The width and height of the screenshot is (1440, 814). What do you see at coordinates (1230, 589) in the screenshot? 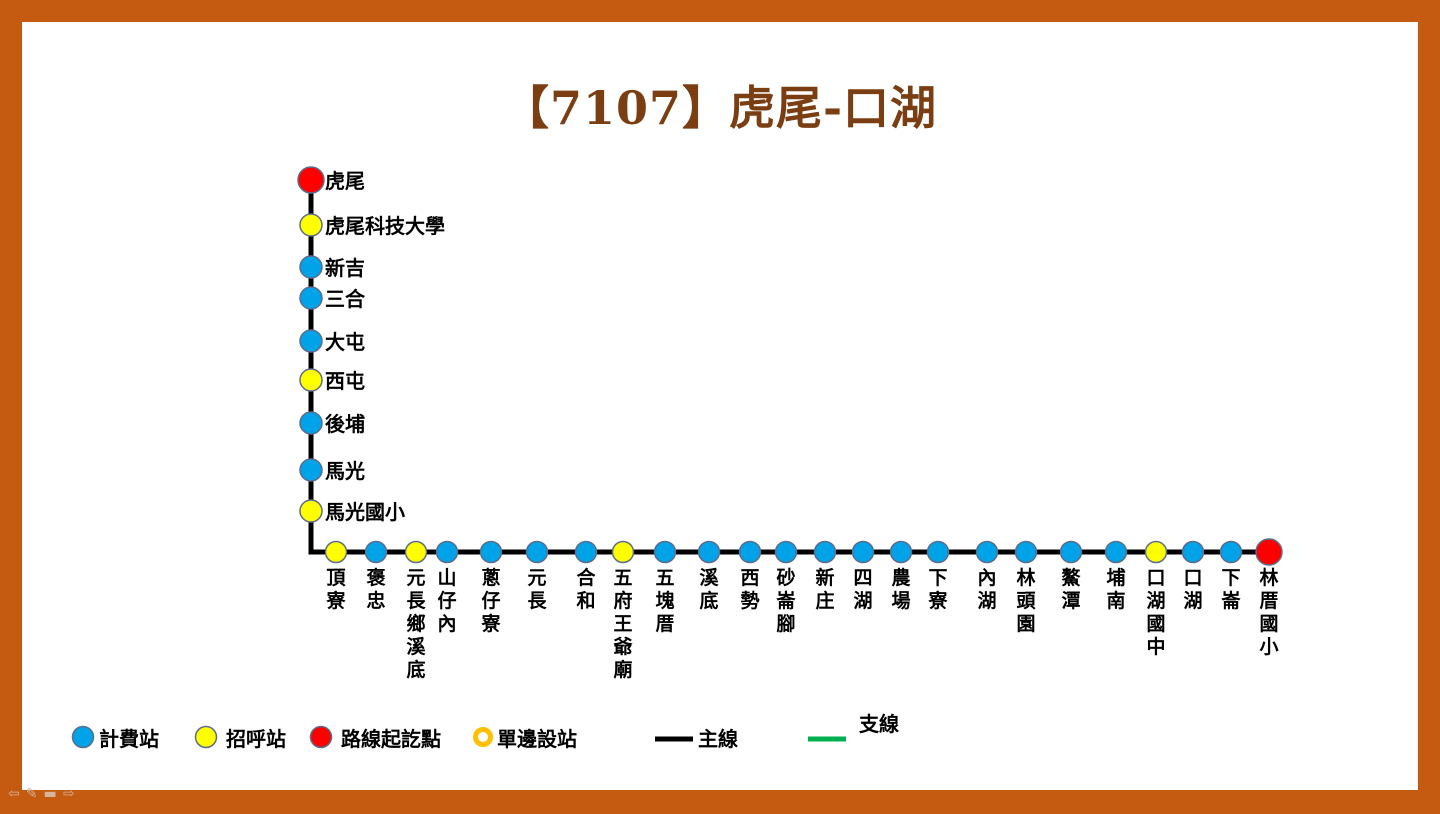
I see `stop-label: 下崙` at bounding box center [1230, 589].